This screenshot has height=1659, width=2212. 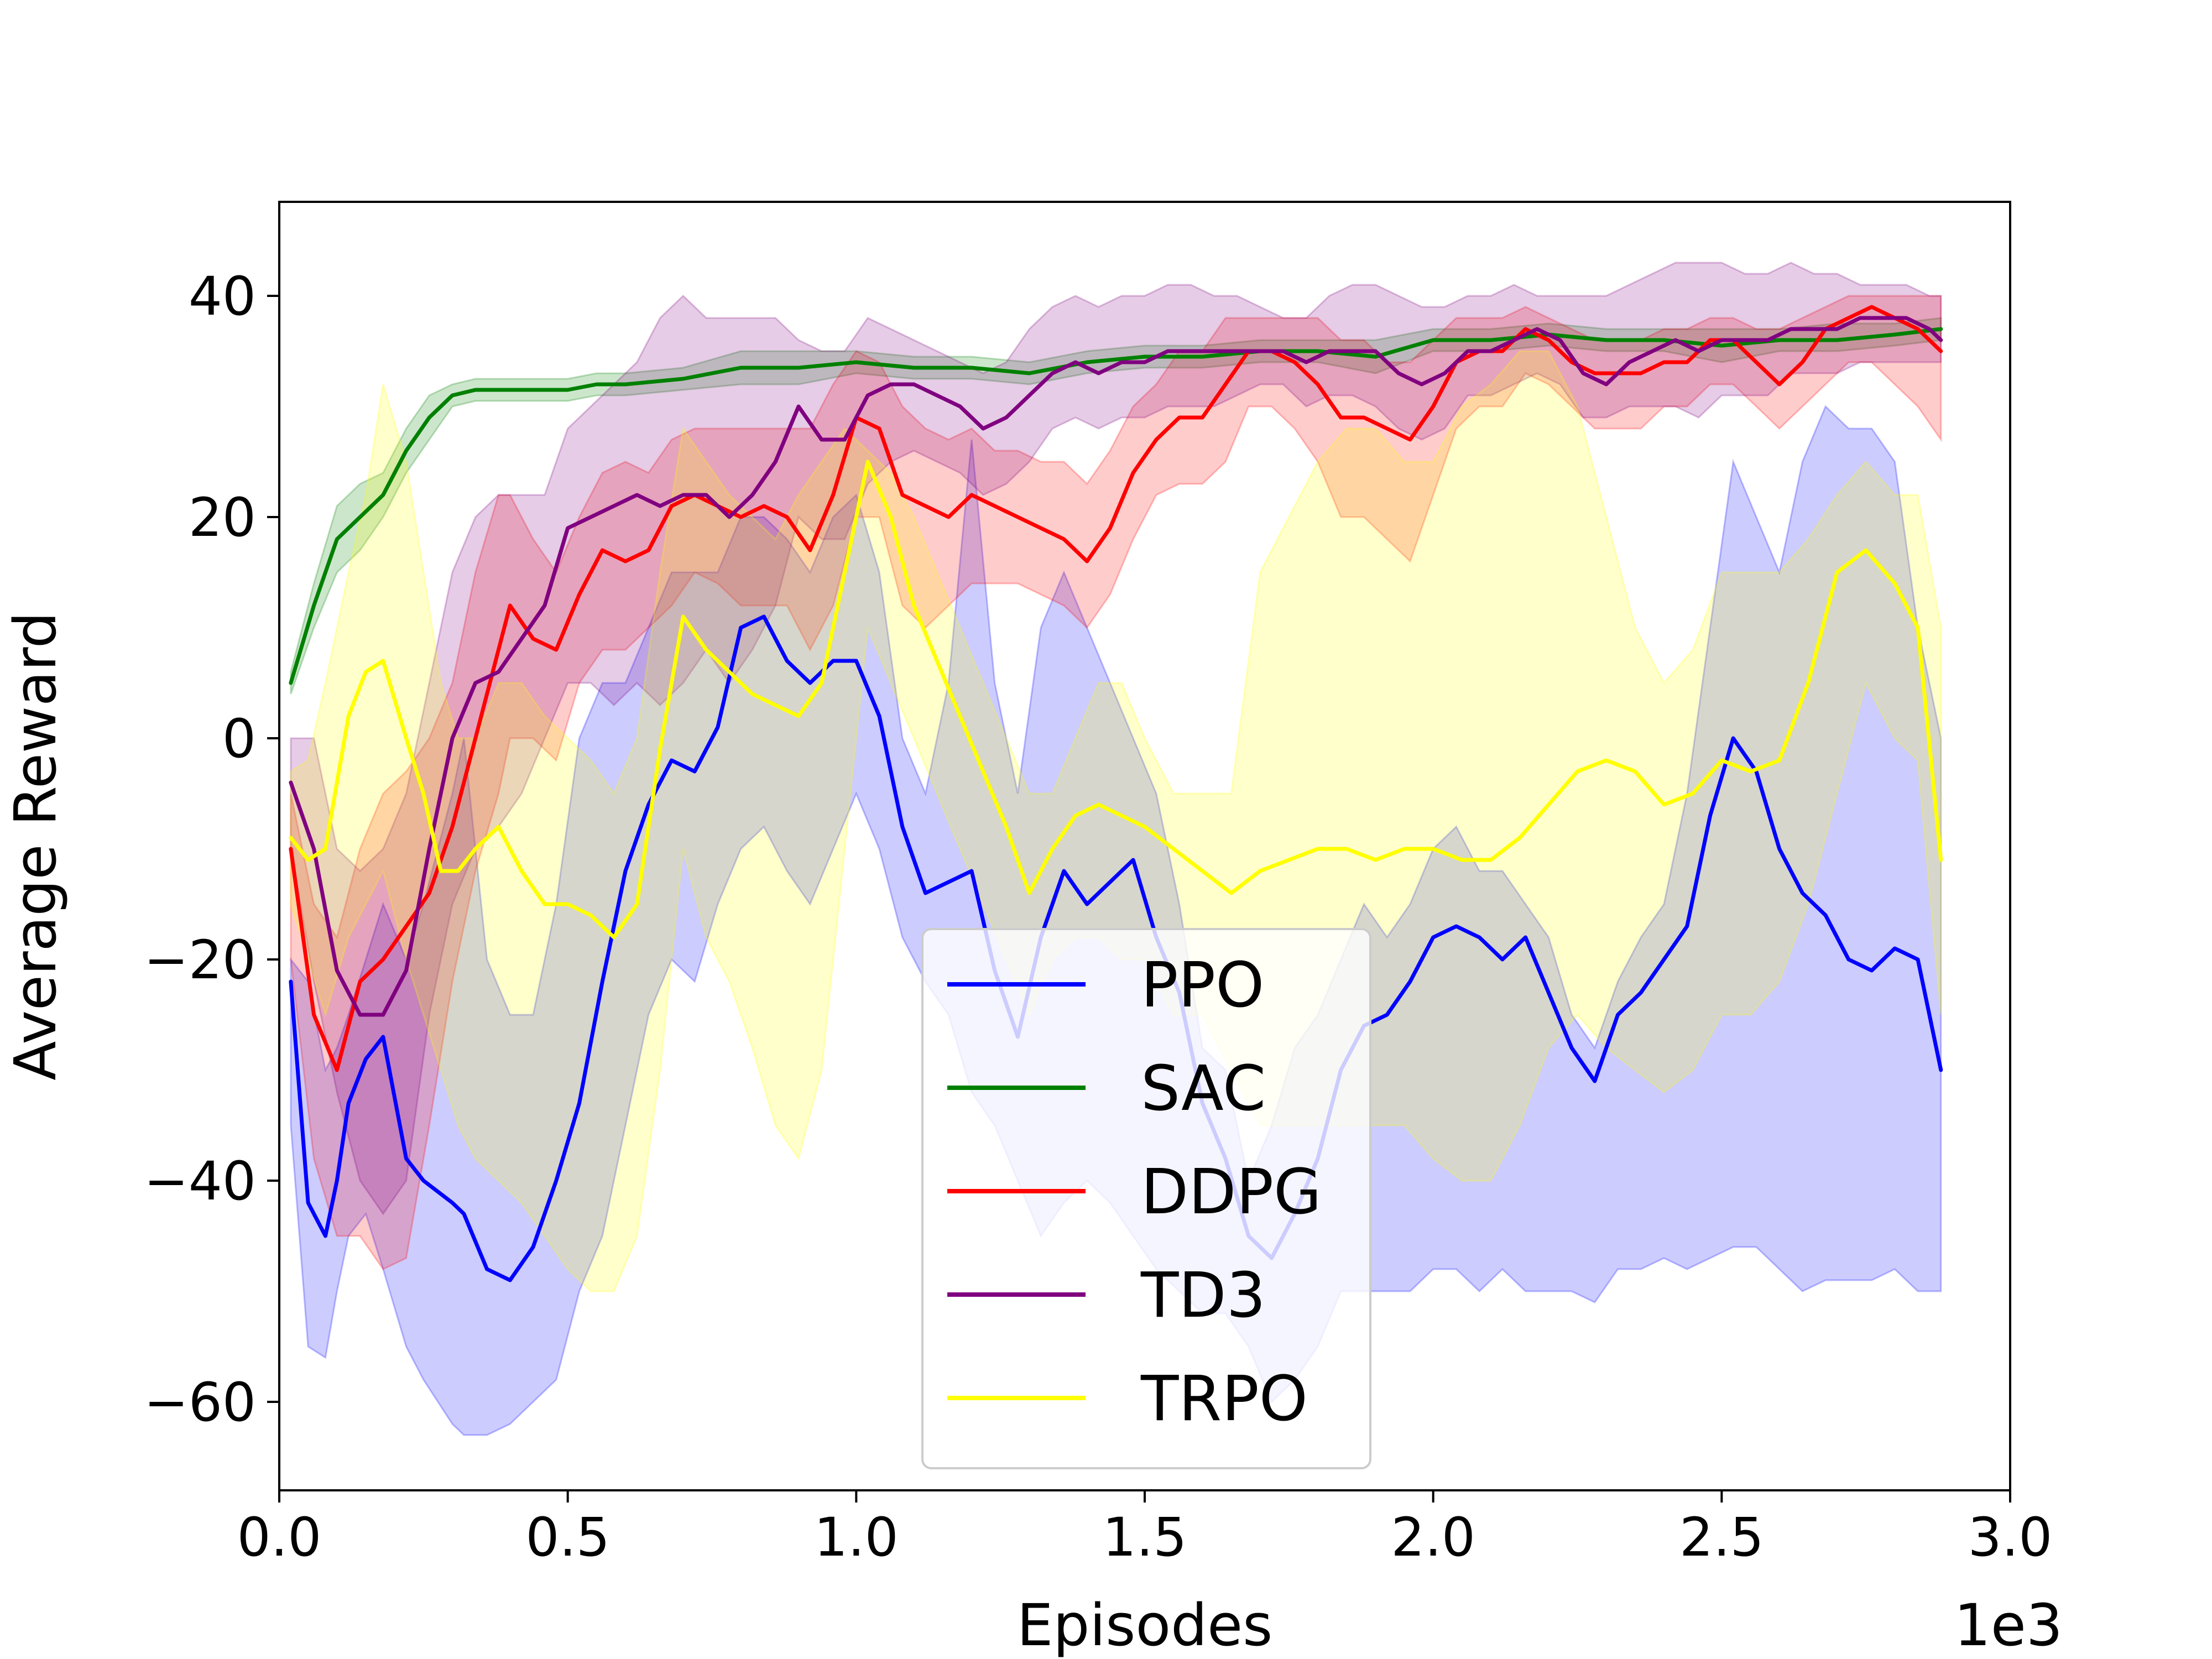 I want to click on y-axis-title: Average Reward, so click(x=35, y=846).